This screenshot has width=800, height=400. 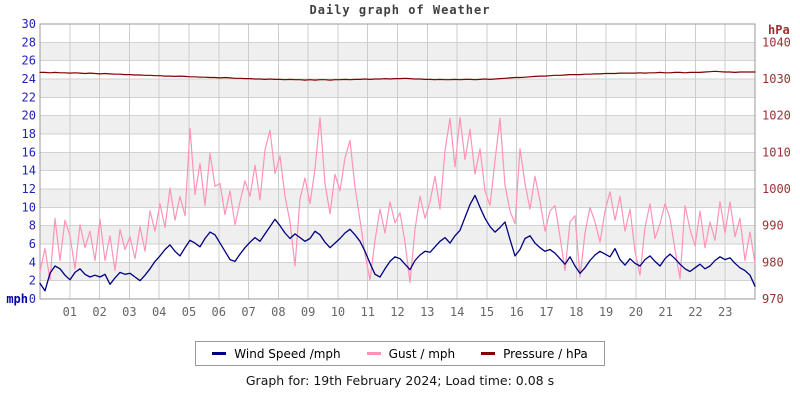 What do you see at coordinates (776, 116) in the screenshot?
I see `right-axis-tick-label: 1020` at bounding box center [776, 116].